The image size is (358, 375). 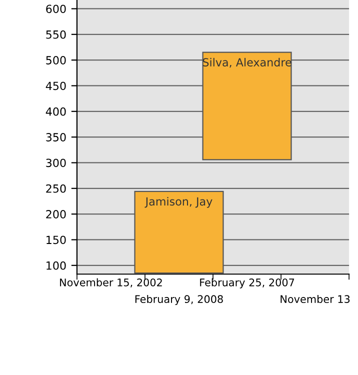 What do you see at coordinates (247, 283) in the screenshot?
I see `x-tick-label: February 25, 2007` at bounding box center [247, 283].